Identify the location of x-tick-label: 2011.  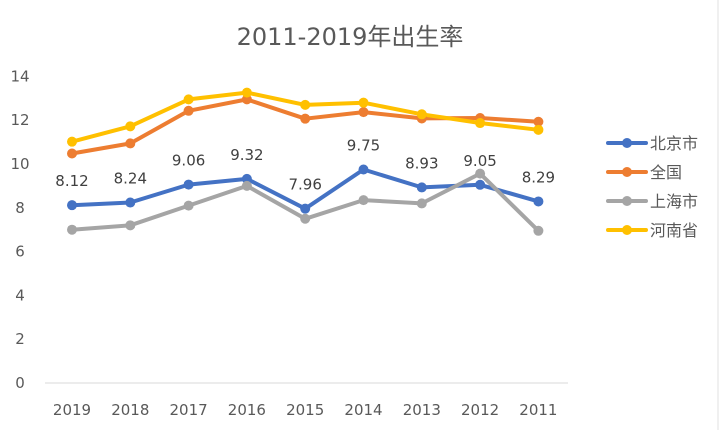
(538, 410).